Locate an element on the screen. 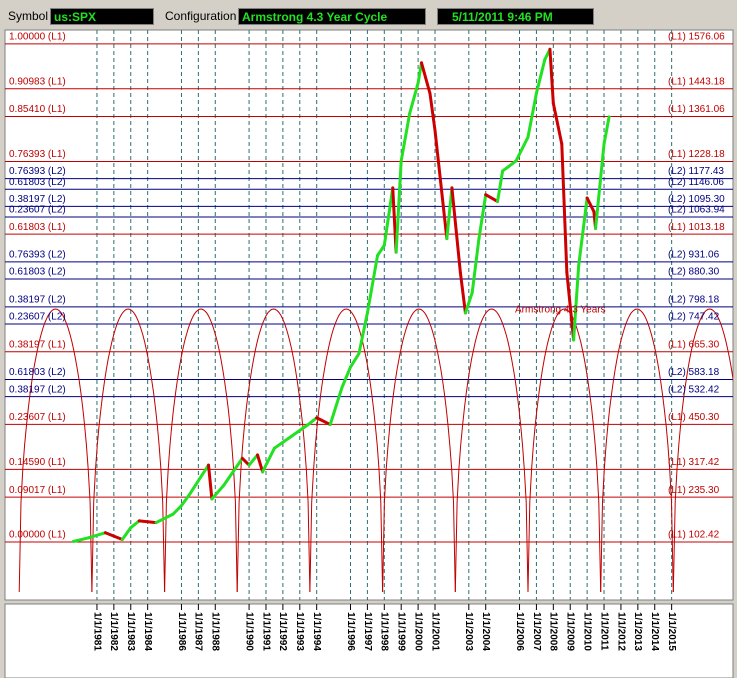 Image resolution: width=737 pixels, height=678 pixels. level-price-label: (L2) 1146.06 is located at coordinates (696, 182).